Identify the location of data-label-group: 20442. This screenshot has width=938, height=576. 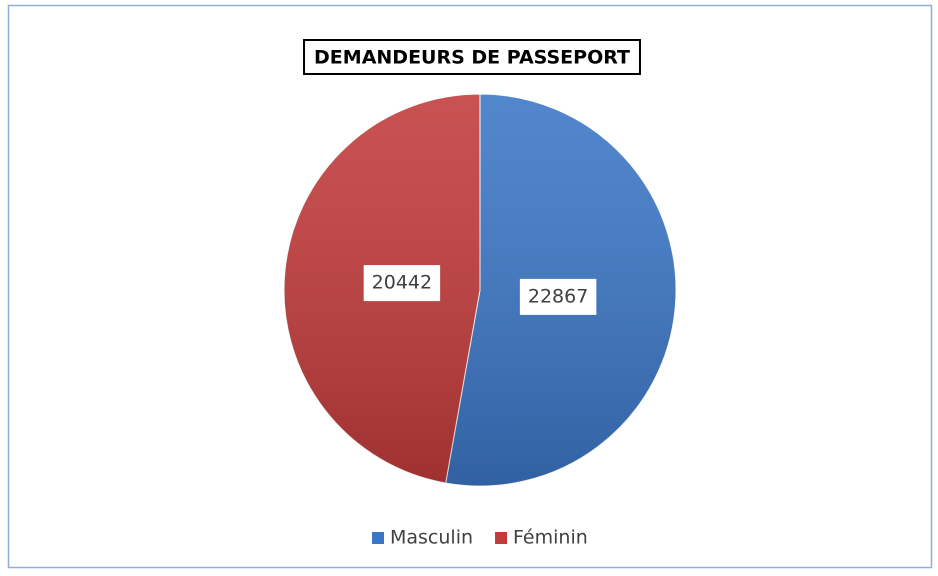
(402, 283).